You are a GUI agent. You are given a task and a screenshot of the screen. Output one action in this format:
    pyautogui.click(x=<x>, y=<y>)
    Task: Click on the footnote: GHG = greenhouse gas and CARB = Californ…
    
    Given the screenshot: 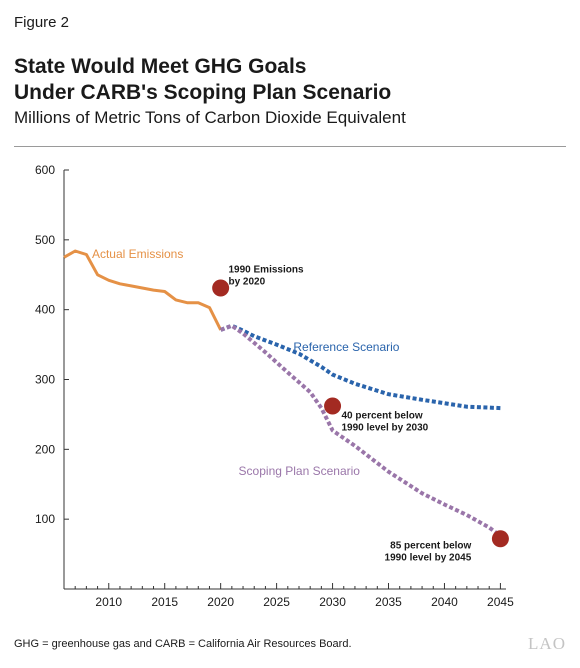 What is the action you would take?
    pyautogui.click(x=183, y=644)
    